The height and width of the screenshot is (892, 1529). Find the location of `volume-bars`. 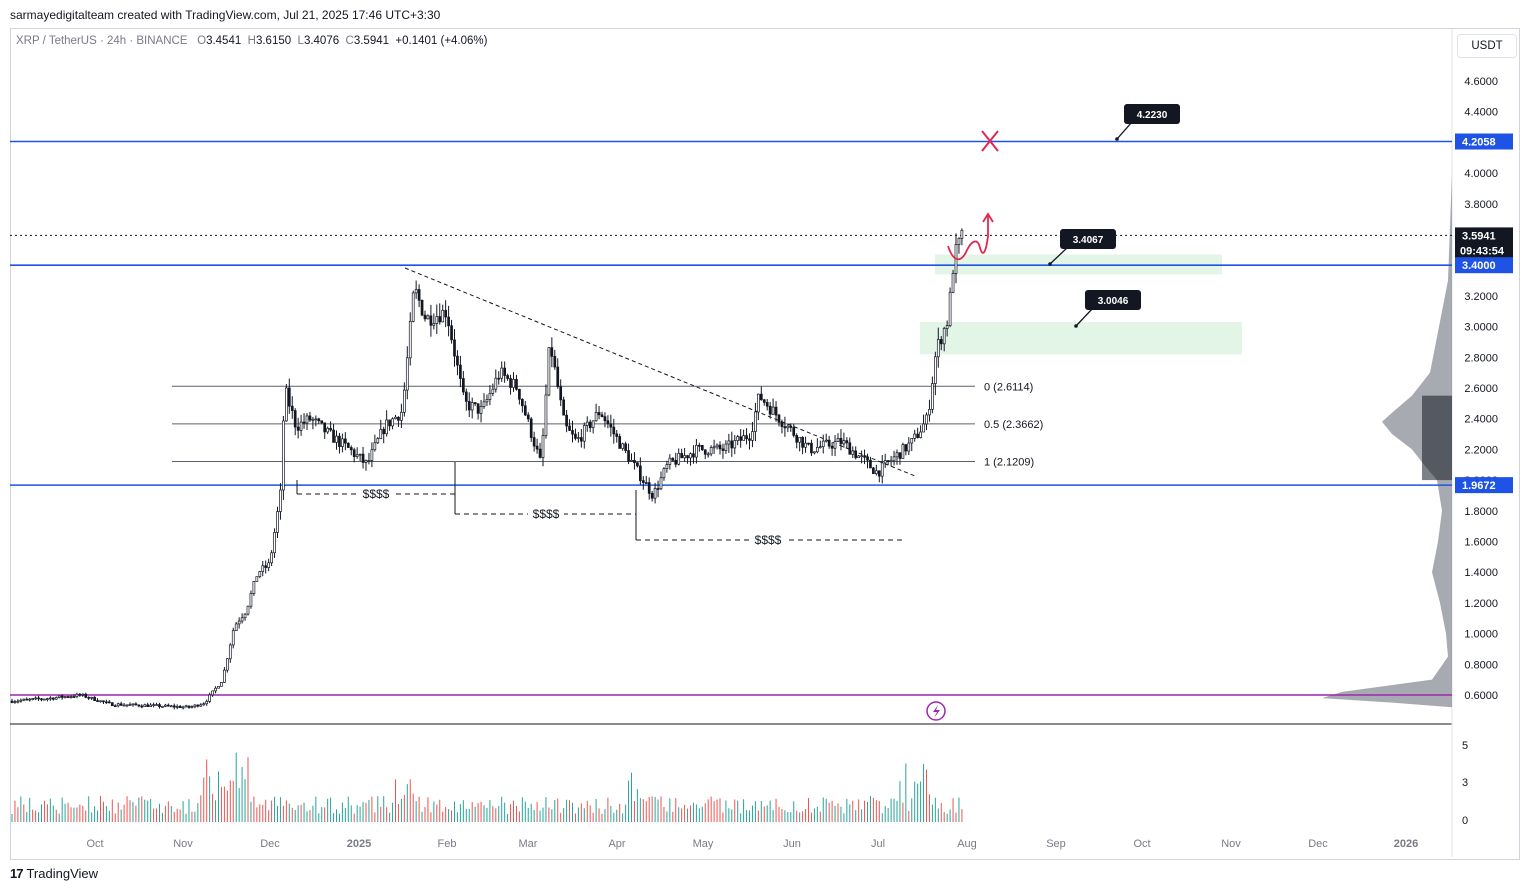

volume-bars is located at coordinates (487, 787).